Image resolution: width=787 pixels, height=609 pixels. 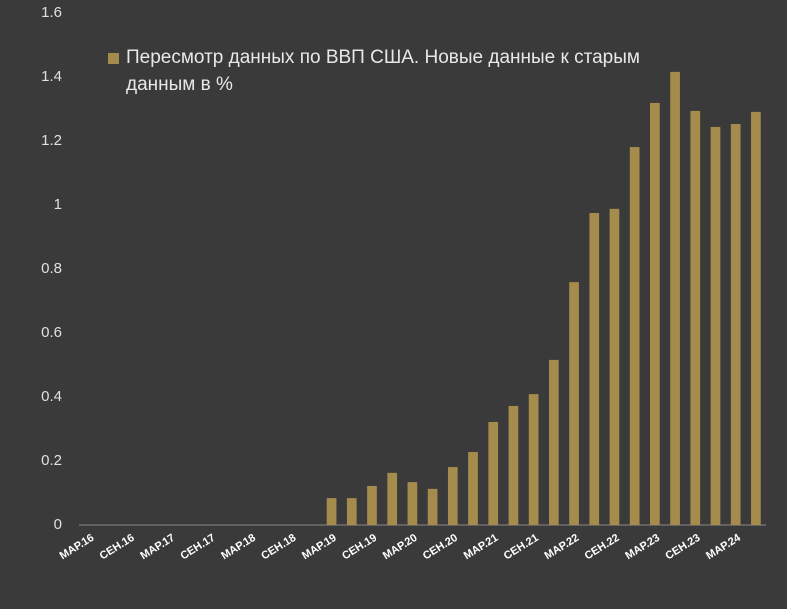 What do you see at coordinates (319, 547) in the screenshot?
I see `x-tick-label: МАР.19` at bounding box center [319, 547].